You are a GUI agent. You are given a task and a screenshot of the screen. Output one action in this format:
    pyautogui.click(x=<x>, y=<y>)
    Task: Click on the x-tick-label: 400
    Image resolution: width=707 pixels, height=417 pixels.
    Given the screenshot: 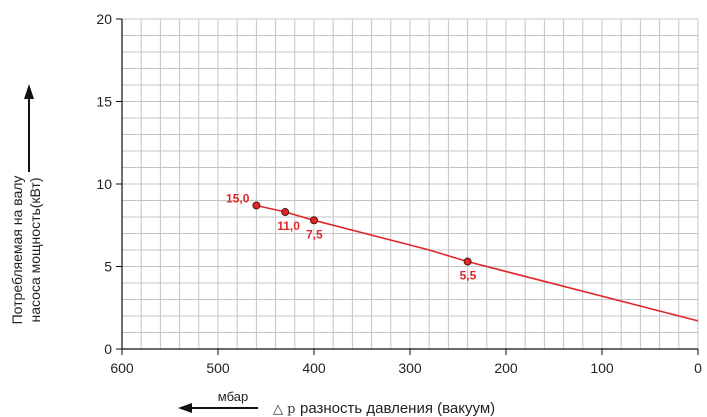 What is the action you would take?
    pyautogui.click(x=314, y=368)
    